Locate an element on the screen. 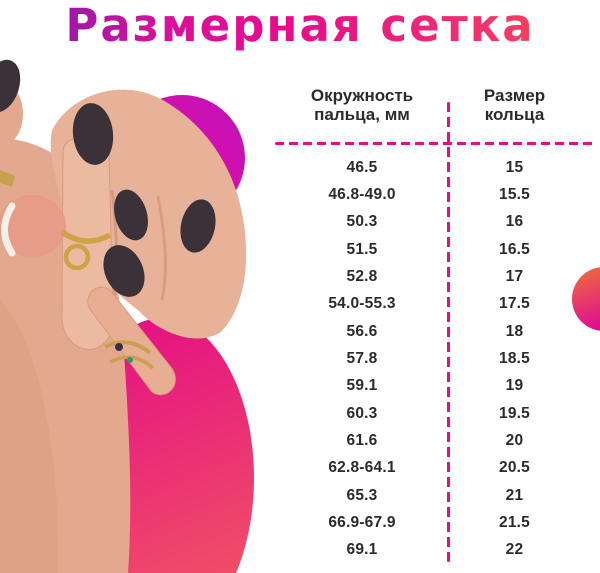 This screenshot has width=600, height=573. table-row: 56.6 18 is located at coordinates (436, 331).